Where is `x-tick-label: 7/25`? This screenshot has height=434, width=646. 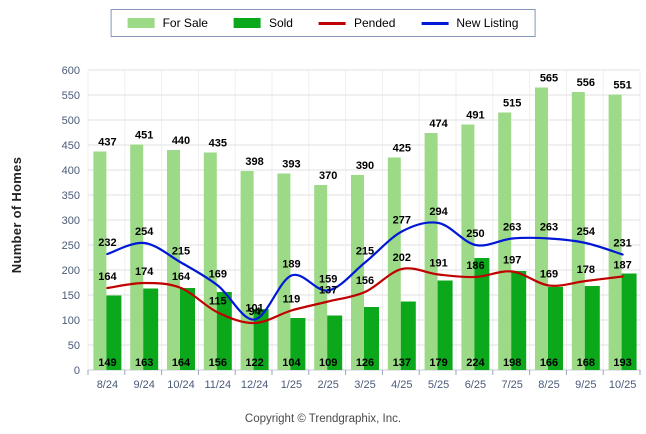
x-tick-label: 7/25 is located at coordinates (511, 385).